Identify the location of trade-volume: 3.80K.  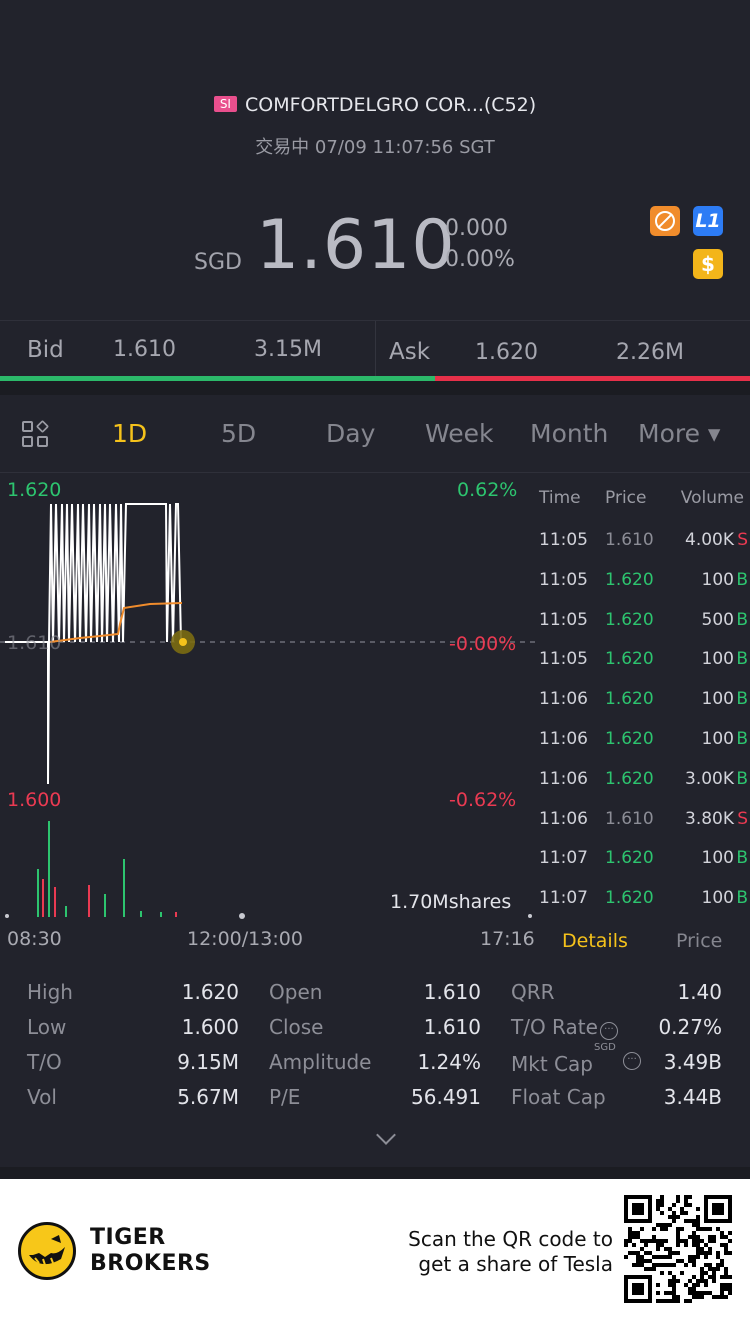
(709, 818).